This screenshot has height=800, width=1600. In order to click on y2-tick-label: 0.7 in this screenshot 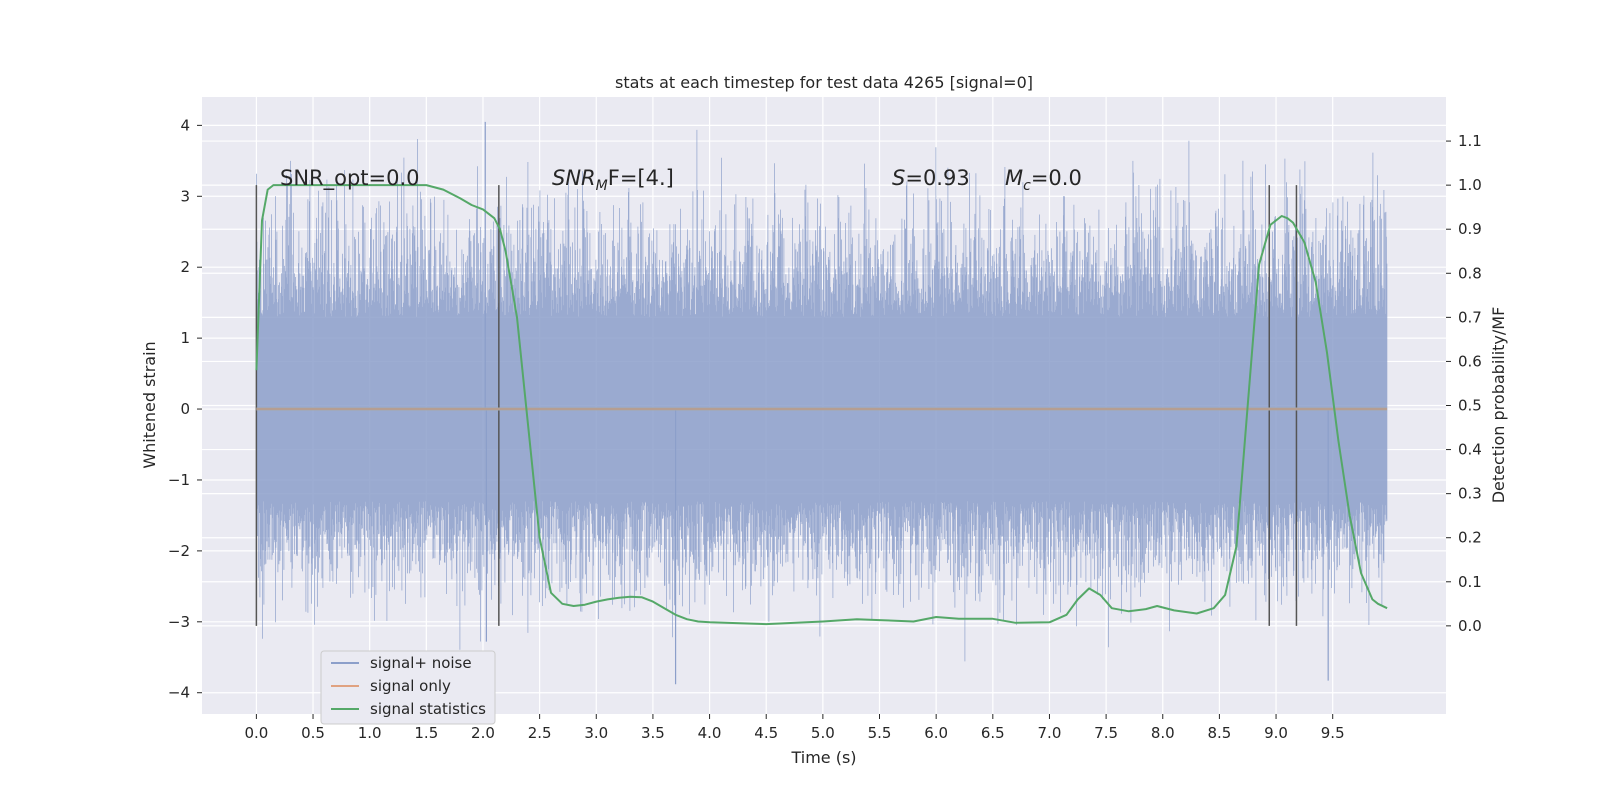, I will do `click(1470, 317)`.